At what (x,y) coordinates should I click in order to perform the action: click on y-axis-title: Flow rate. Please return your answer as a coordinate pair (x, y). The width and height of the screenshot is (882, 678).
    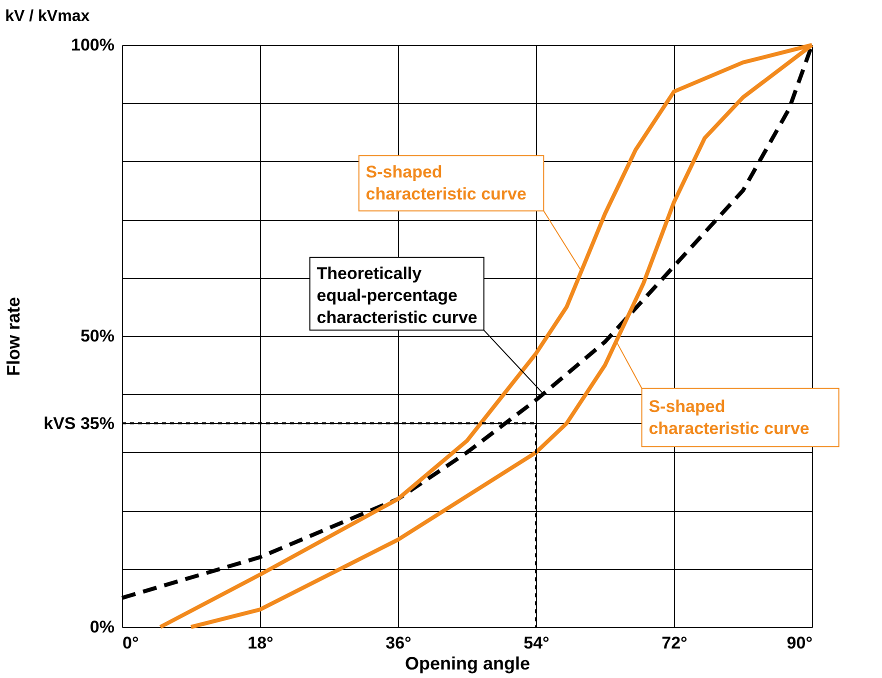
    Looking at the image, I should click on (14, 336).